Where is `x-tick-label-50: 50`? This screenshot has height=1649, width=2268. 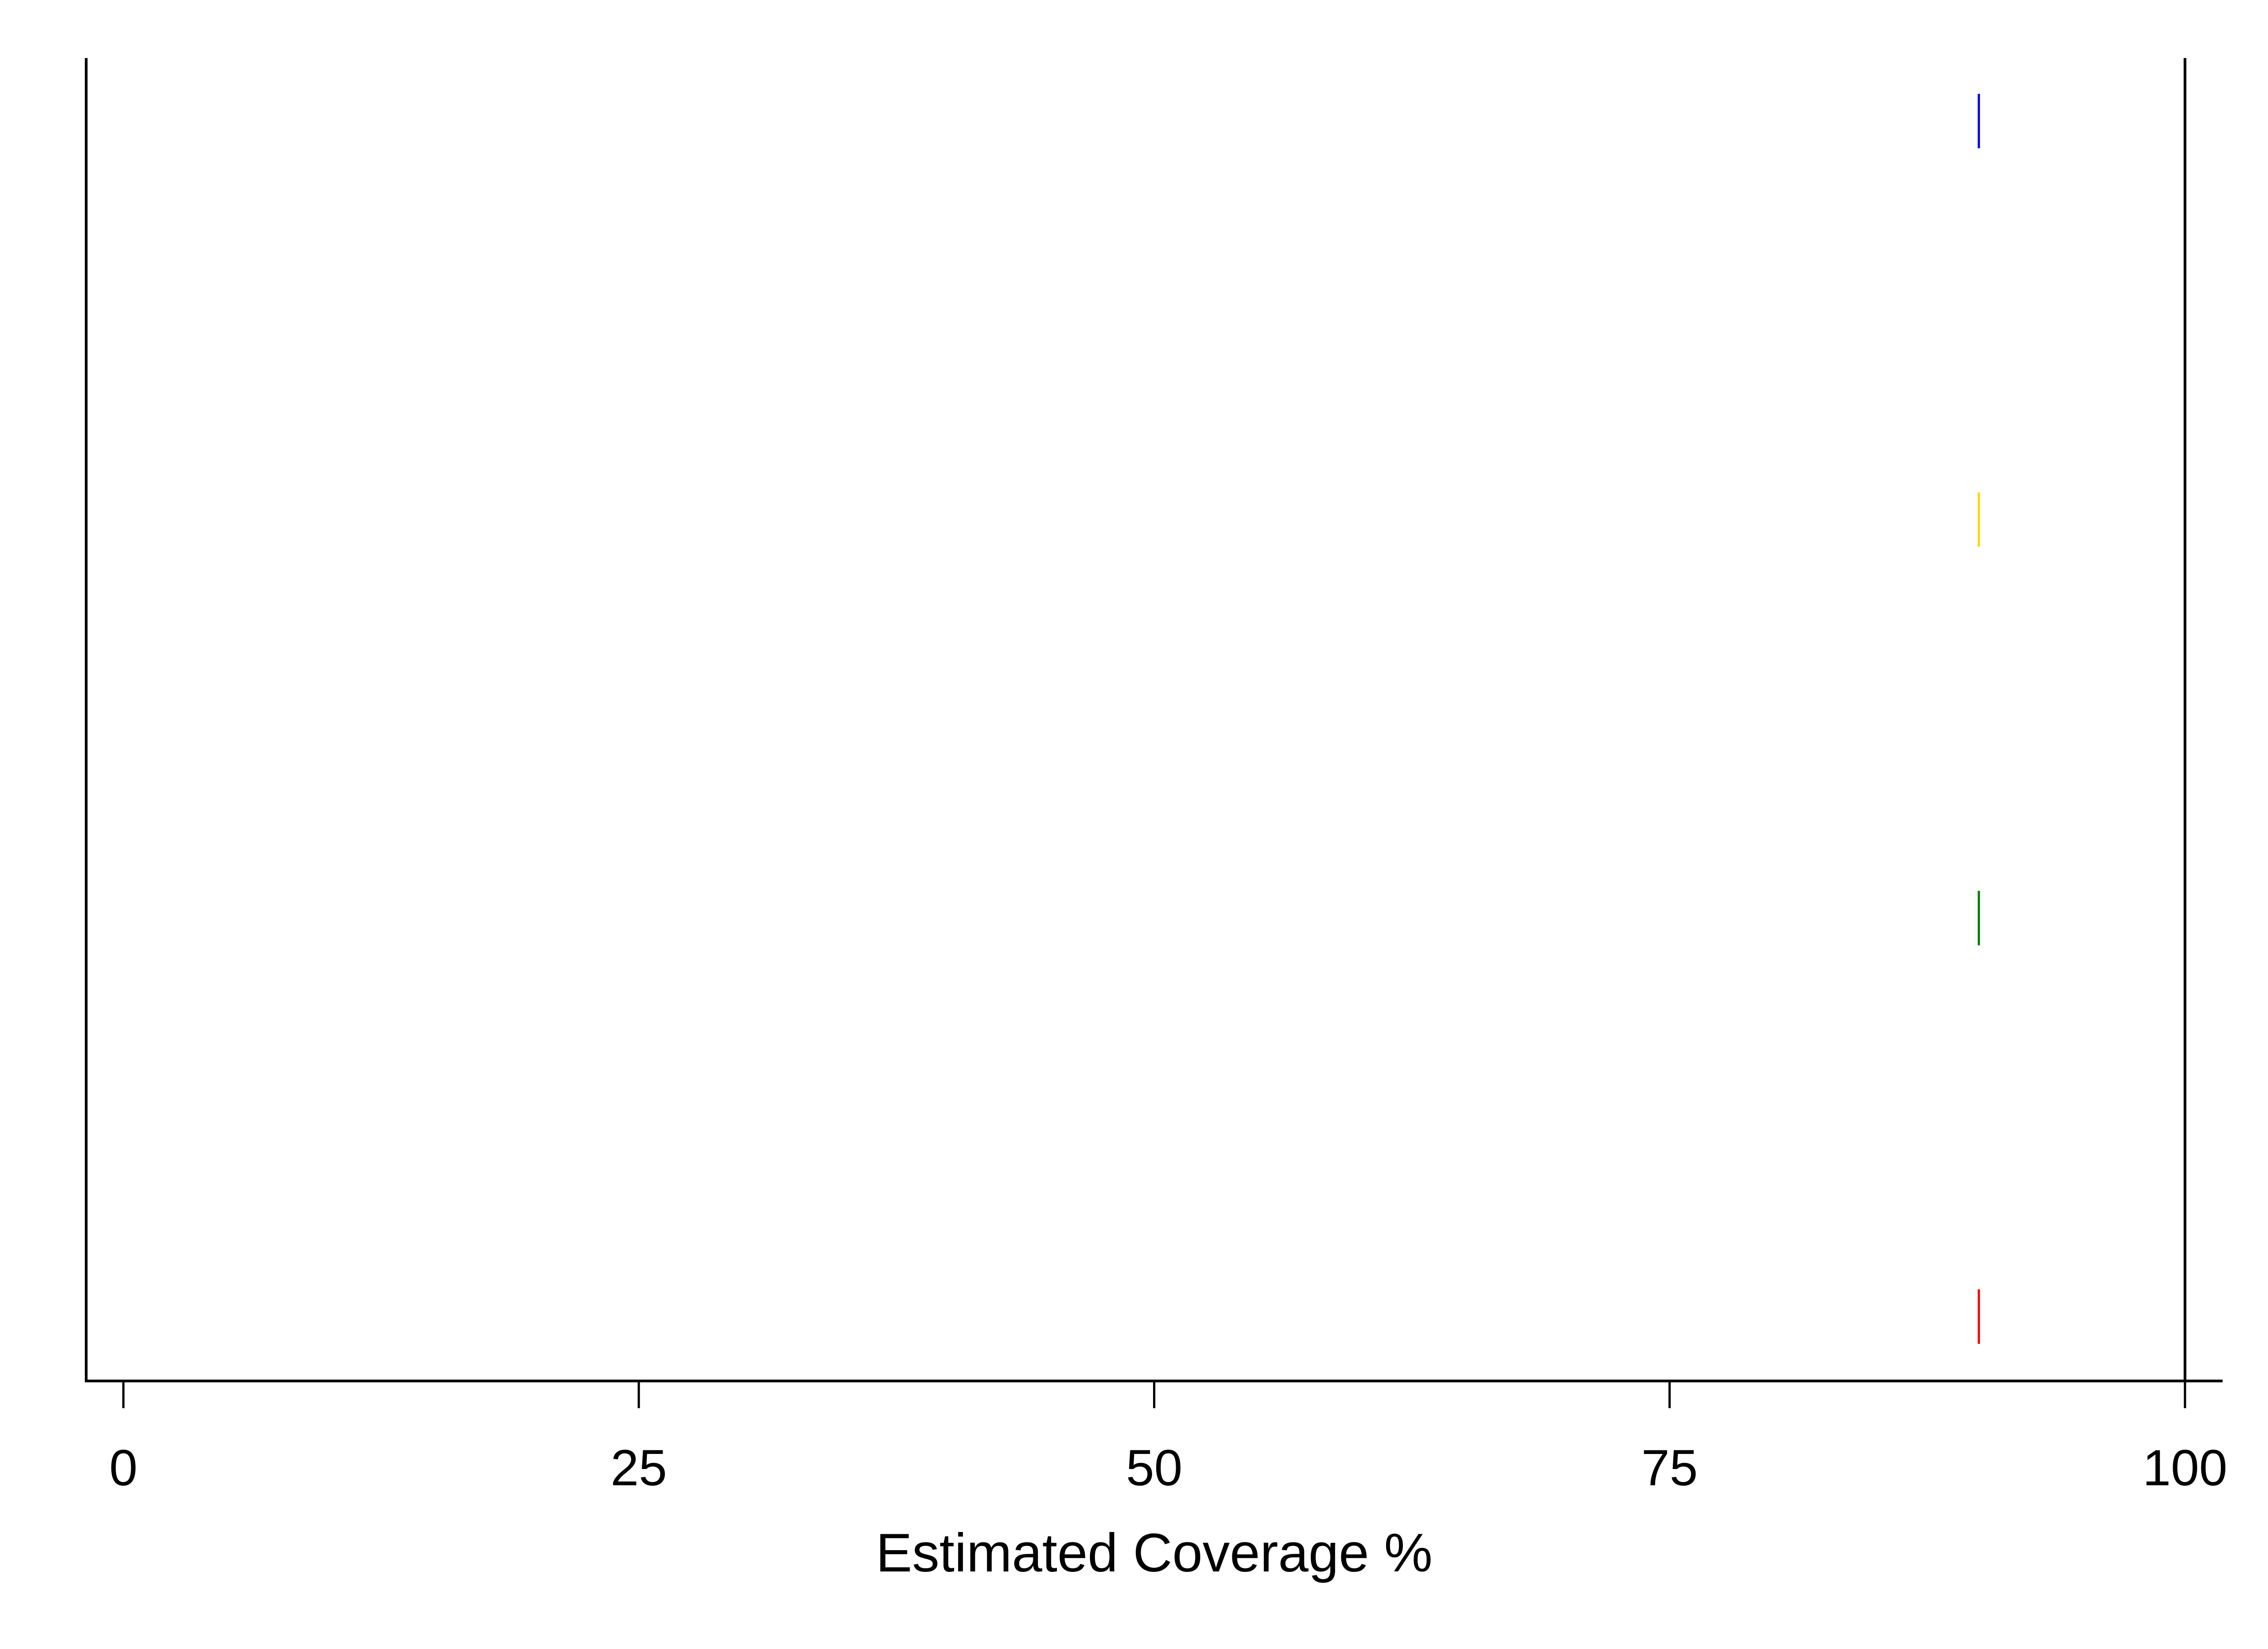 x-tick-label-50: 50 is located at coordinates (1154, 1468).